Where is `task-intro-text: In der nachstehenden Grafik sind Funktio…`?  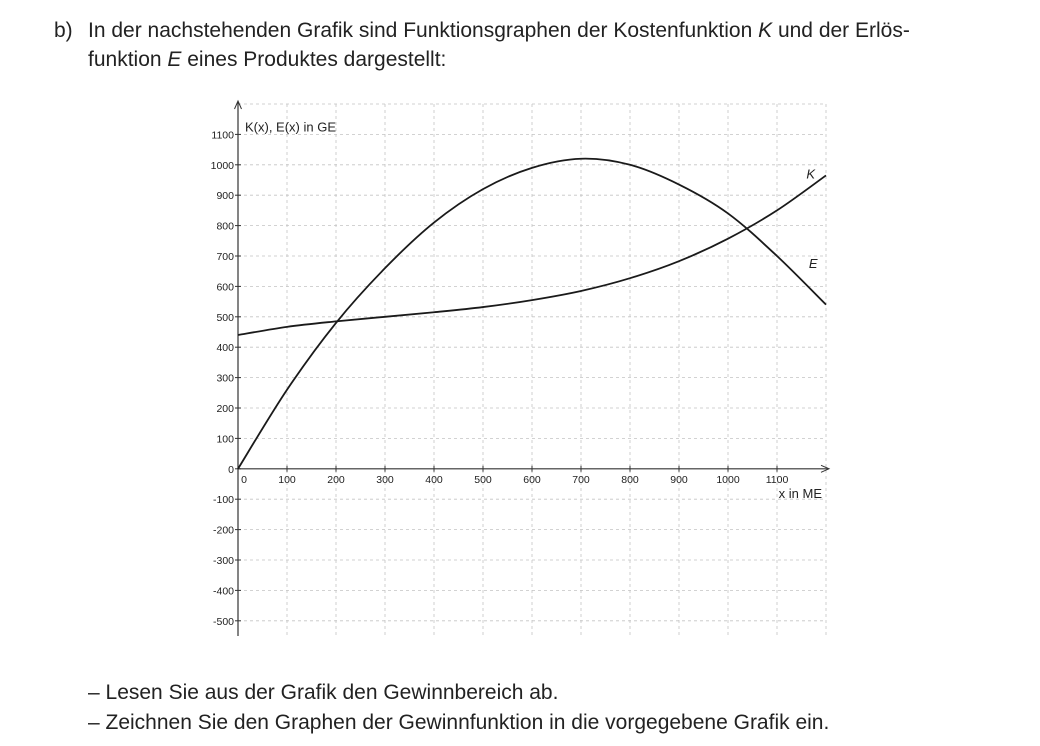
task-intro-text: In der nachstehenden Grafik sind Funktio… is located at coordinates (538, 45).